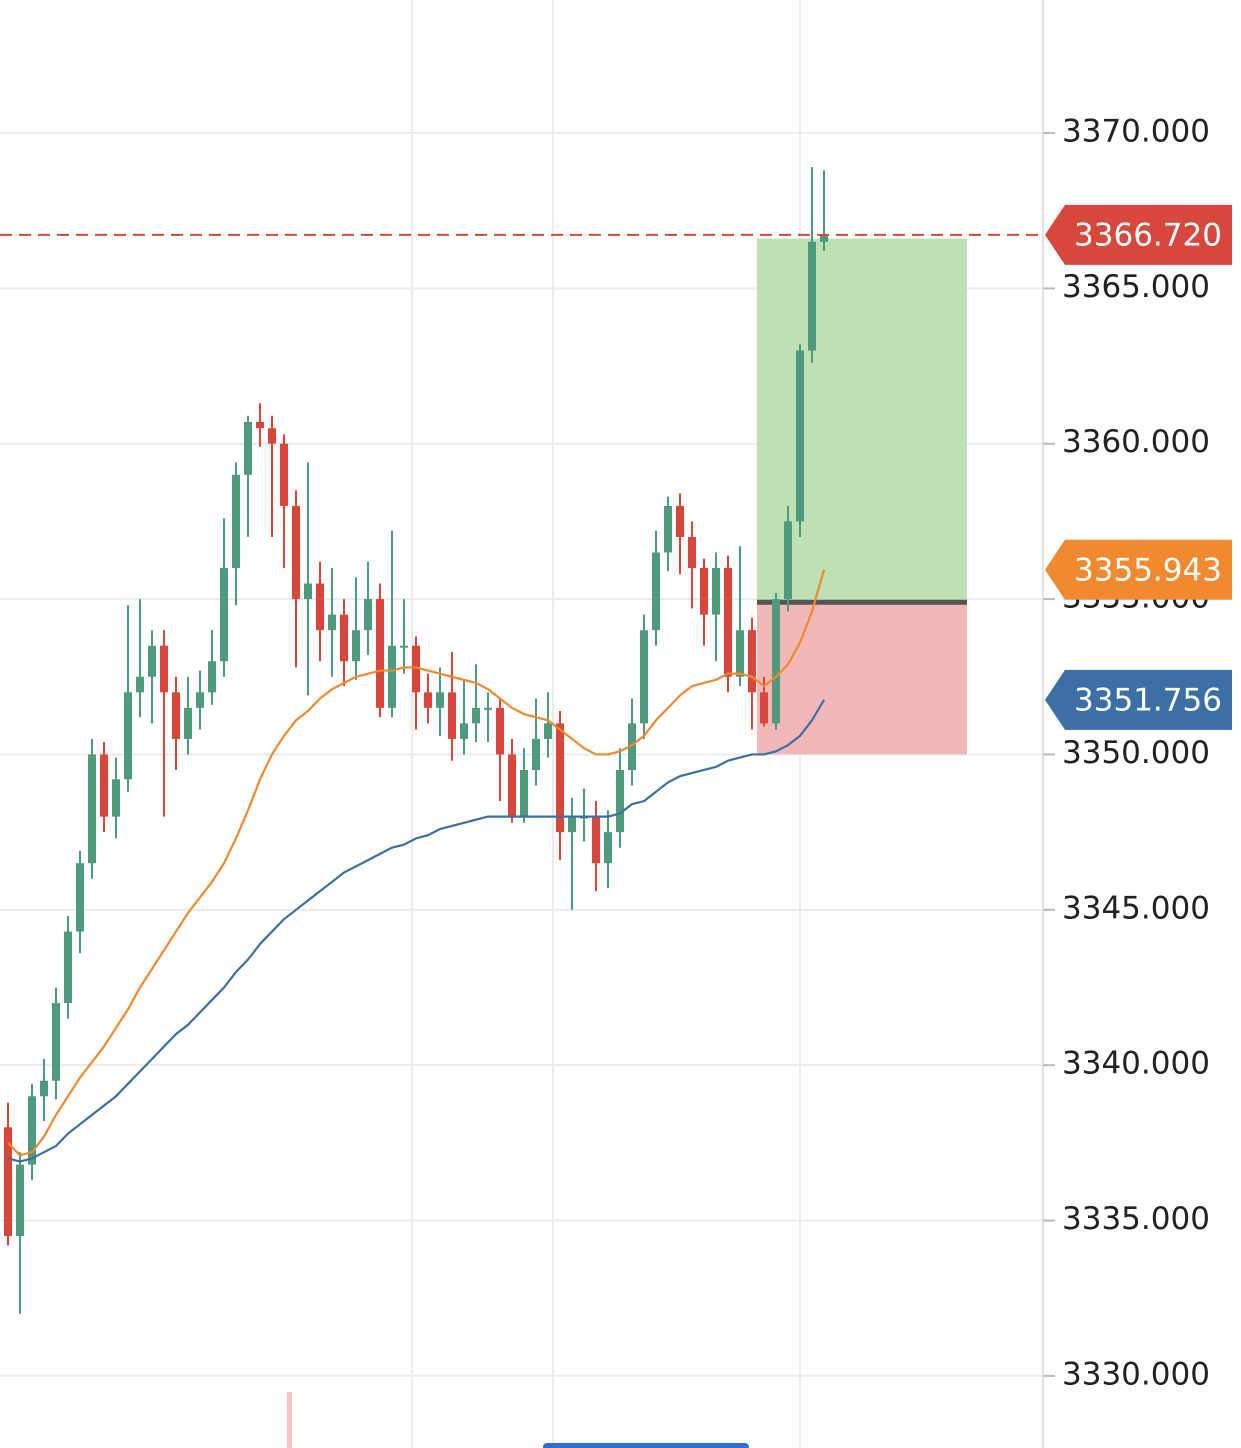 The image size is (1241, 1448). Describe the element at coordinates (1148, 235) in the screenshot. I see `price-tag-label: 3366.720` at that location.